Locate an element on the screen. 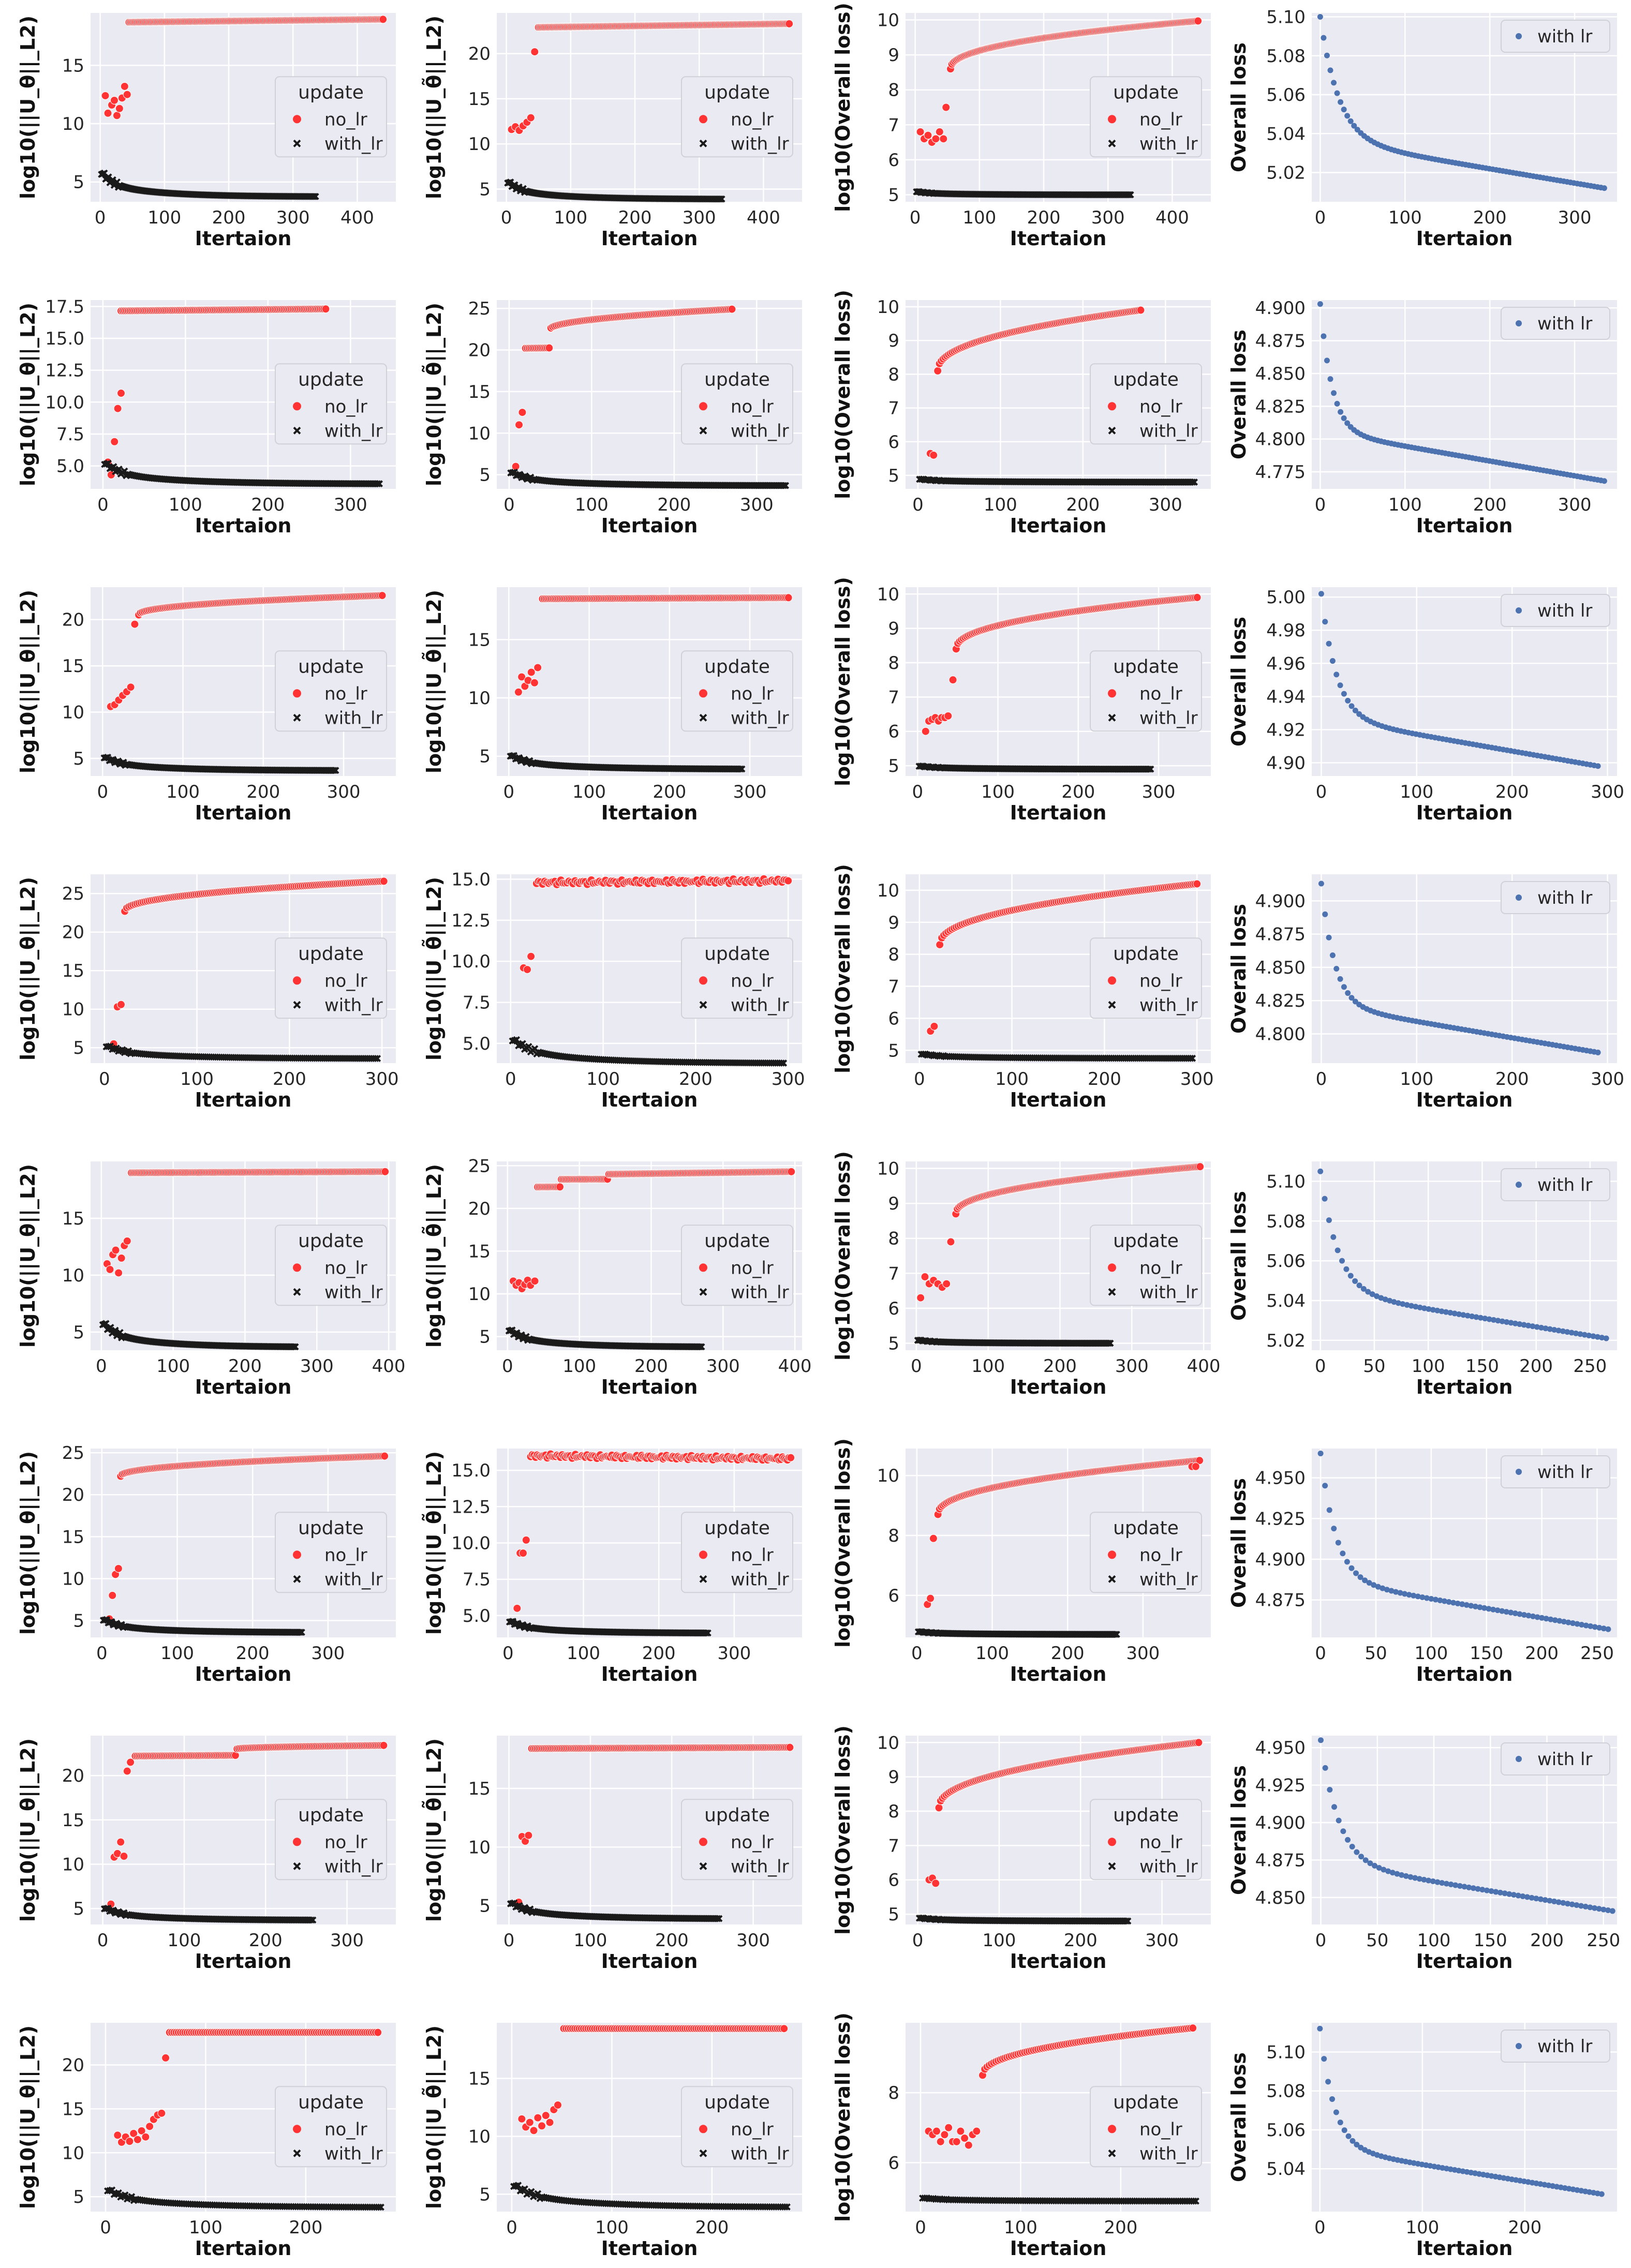  y-tick-label: 5.10 is located at coordinates (1286, 17).